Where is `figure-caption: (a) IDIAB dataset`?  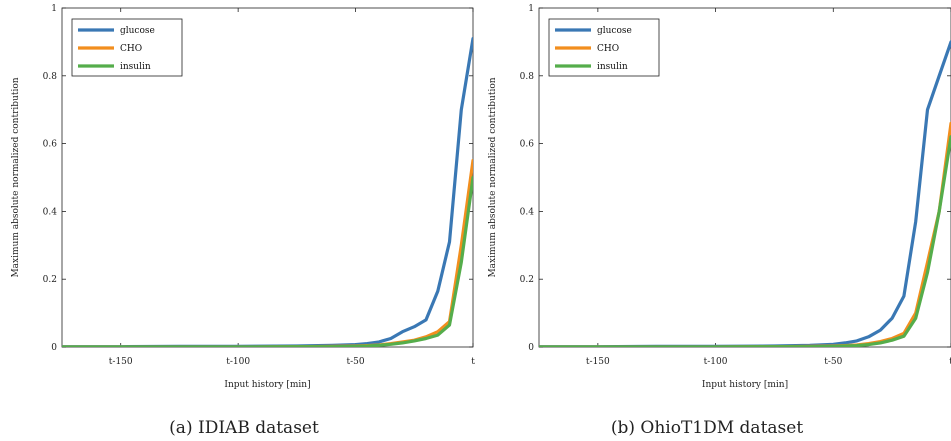
figure-caption: (a) IDIAB dataset is located at coordinates (244, 428).